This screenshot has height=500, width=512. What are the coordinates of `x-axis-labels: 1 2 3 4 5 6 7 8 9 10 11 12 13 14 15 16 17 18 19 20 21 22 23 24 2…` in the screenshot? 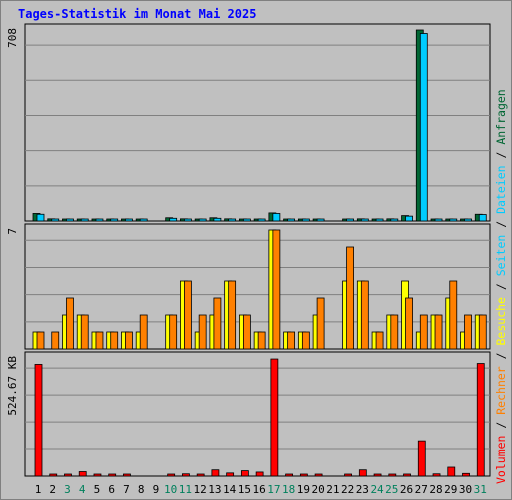 It's located at (261, 489).